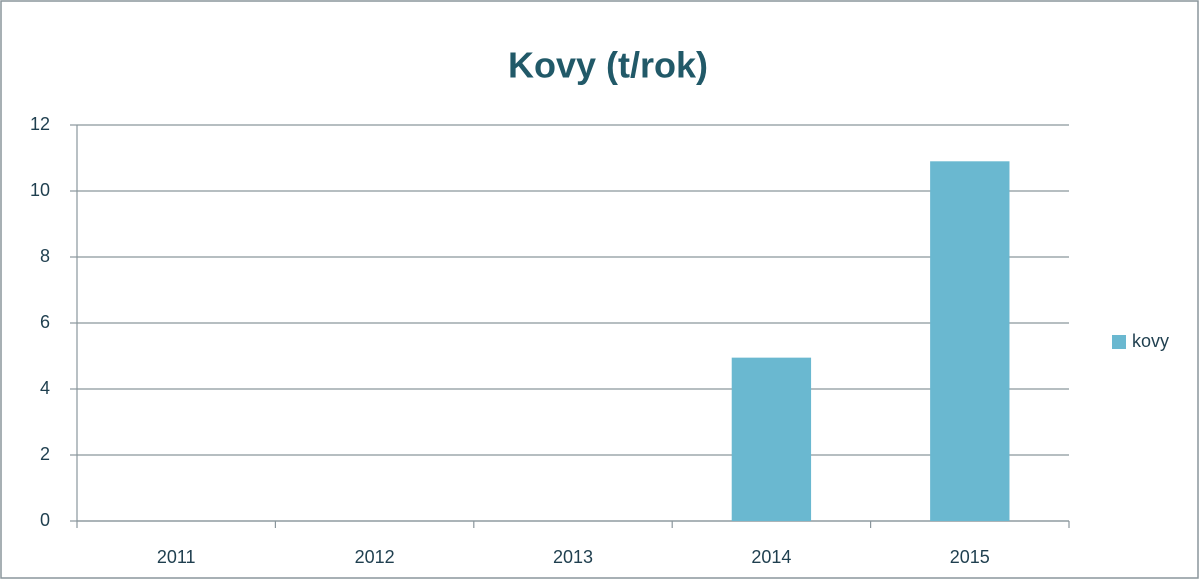  What do you see at coordinates (40, 190) in the screenshot?
I see `y-tick-label: 10` at bounding box center [40, 190].